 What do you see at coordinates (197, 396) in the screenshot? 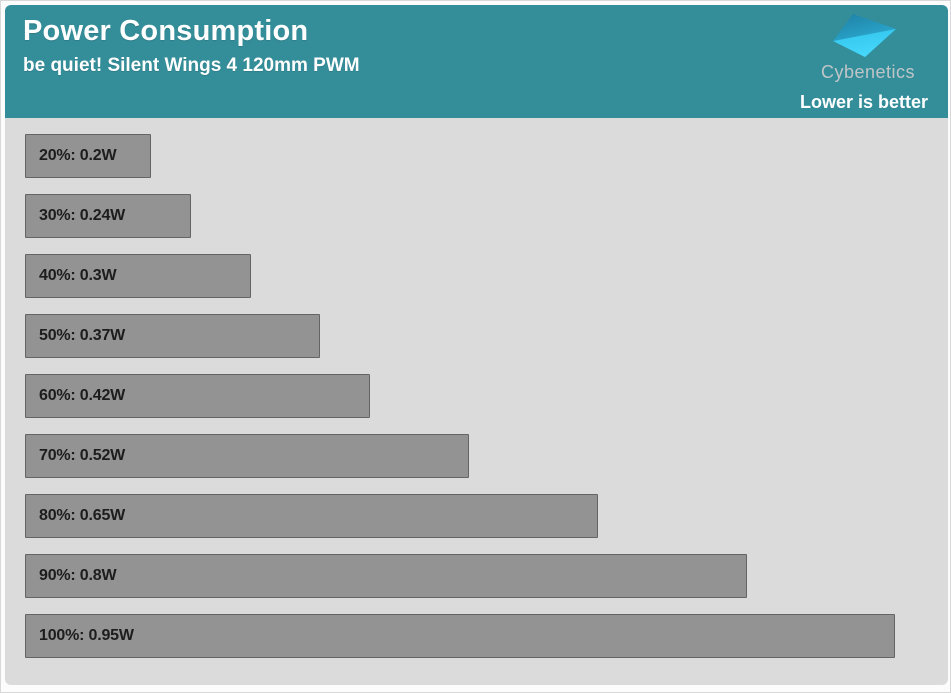
I see `bar: 60%: 0.42W` at bounding box center [197, 396].